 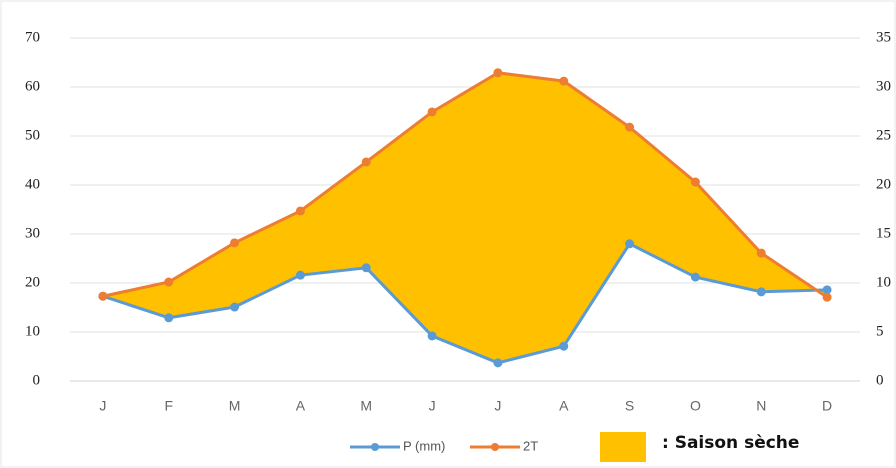 What do you see at coordinates (629, 406) in the screenshot?
I see `x-tick-label: S` at bounding box center [629, 406].